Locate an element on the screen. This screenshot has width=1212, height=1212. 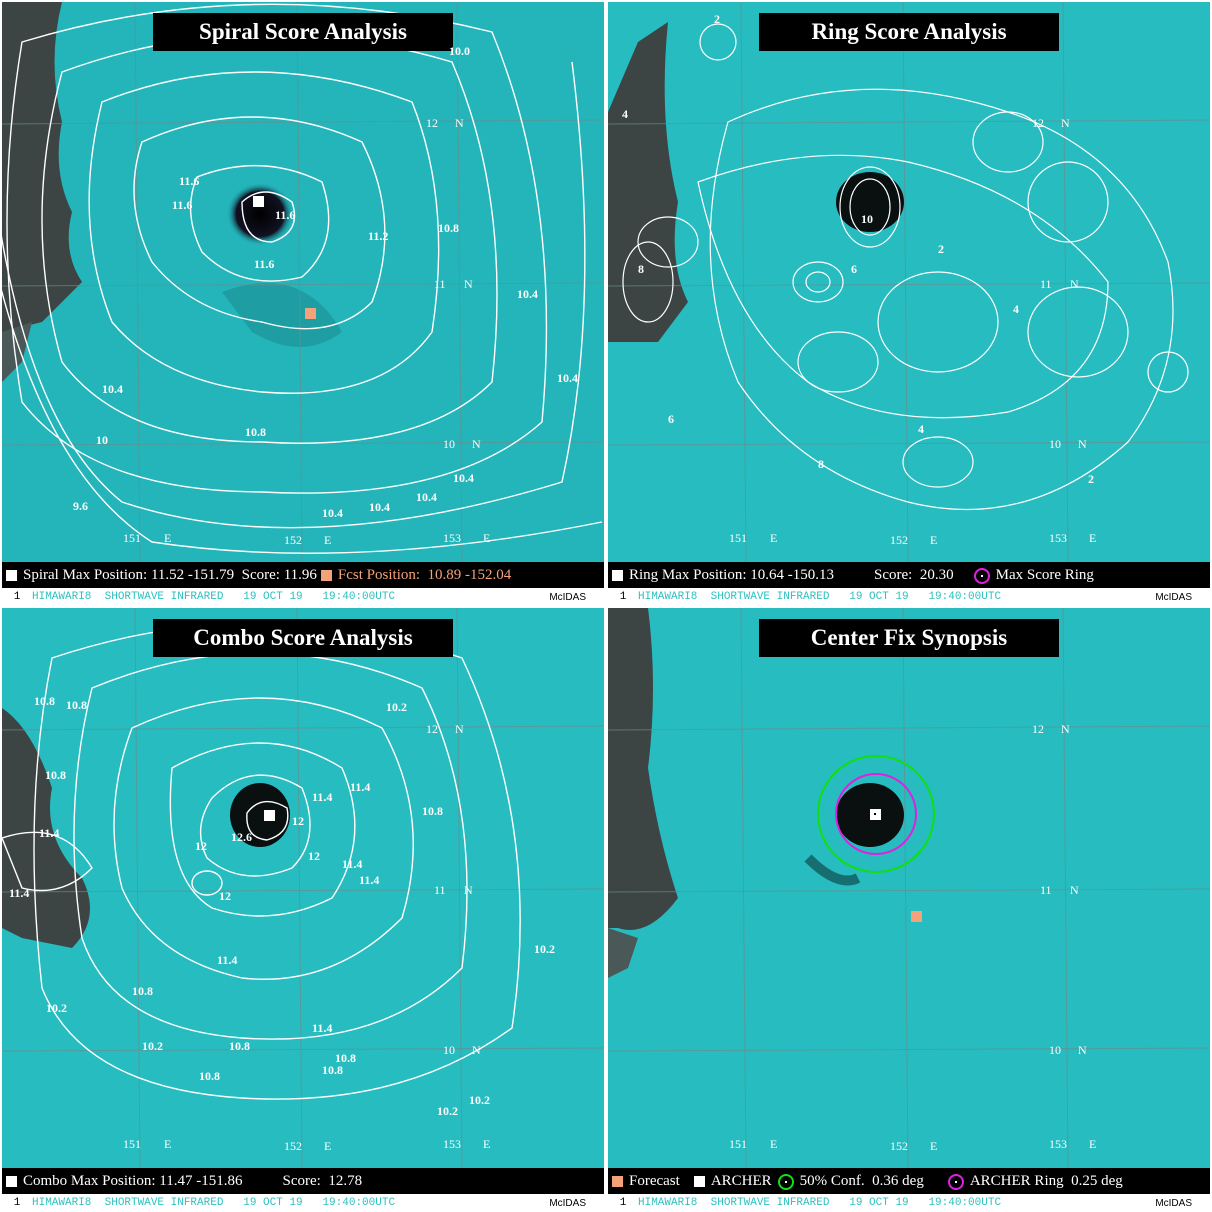
conf-value: 0.36 deg is located at coordinates (898, 1181).